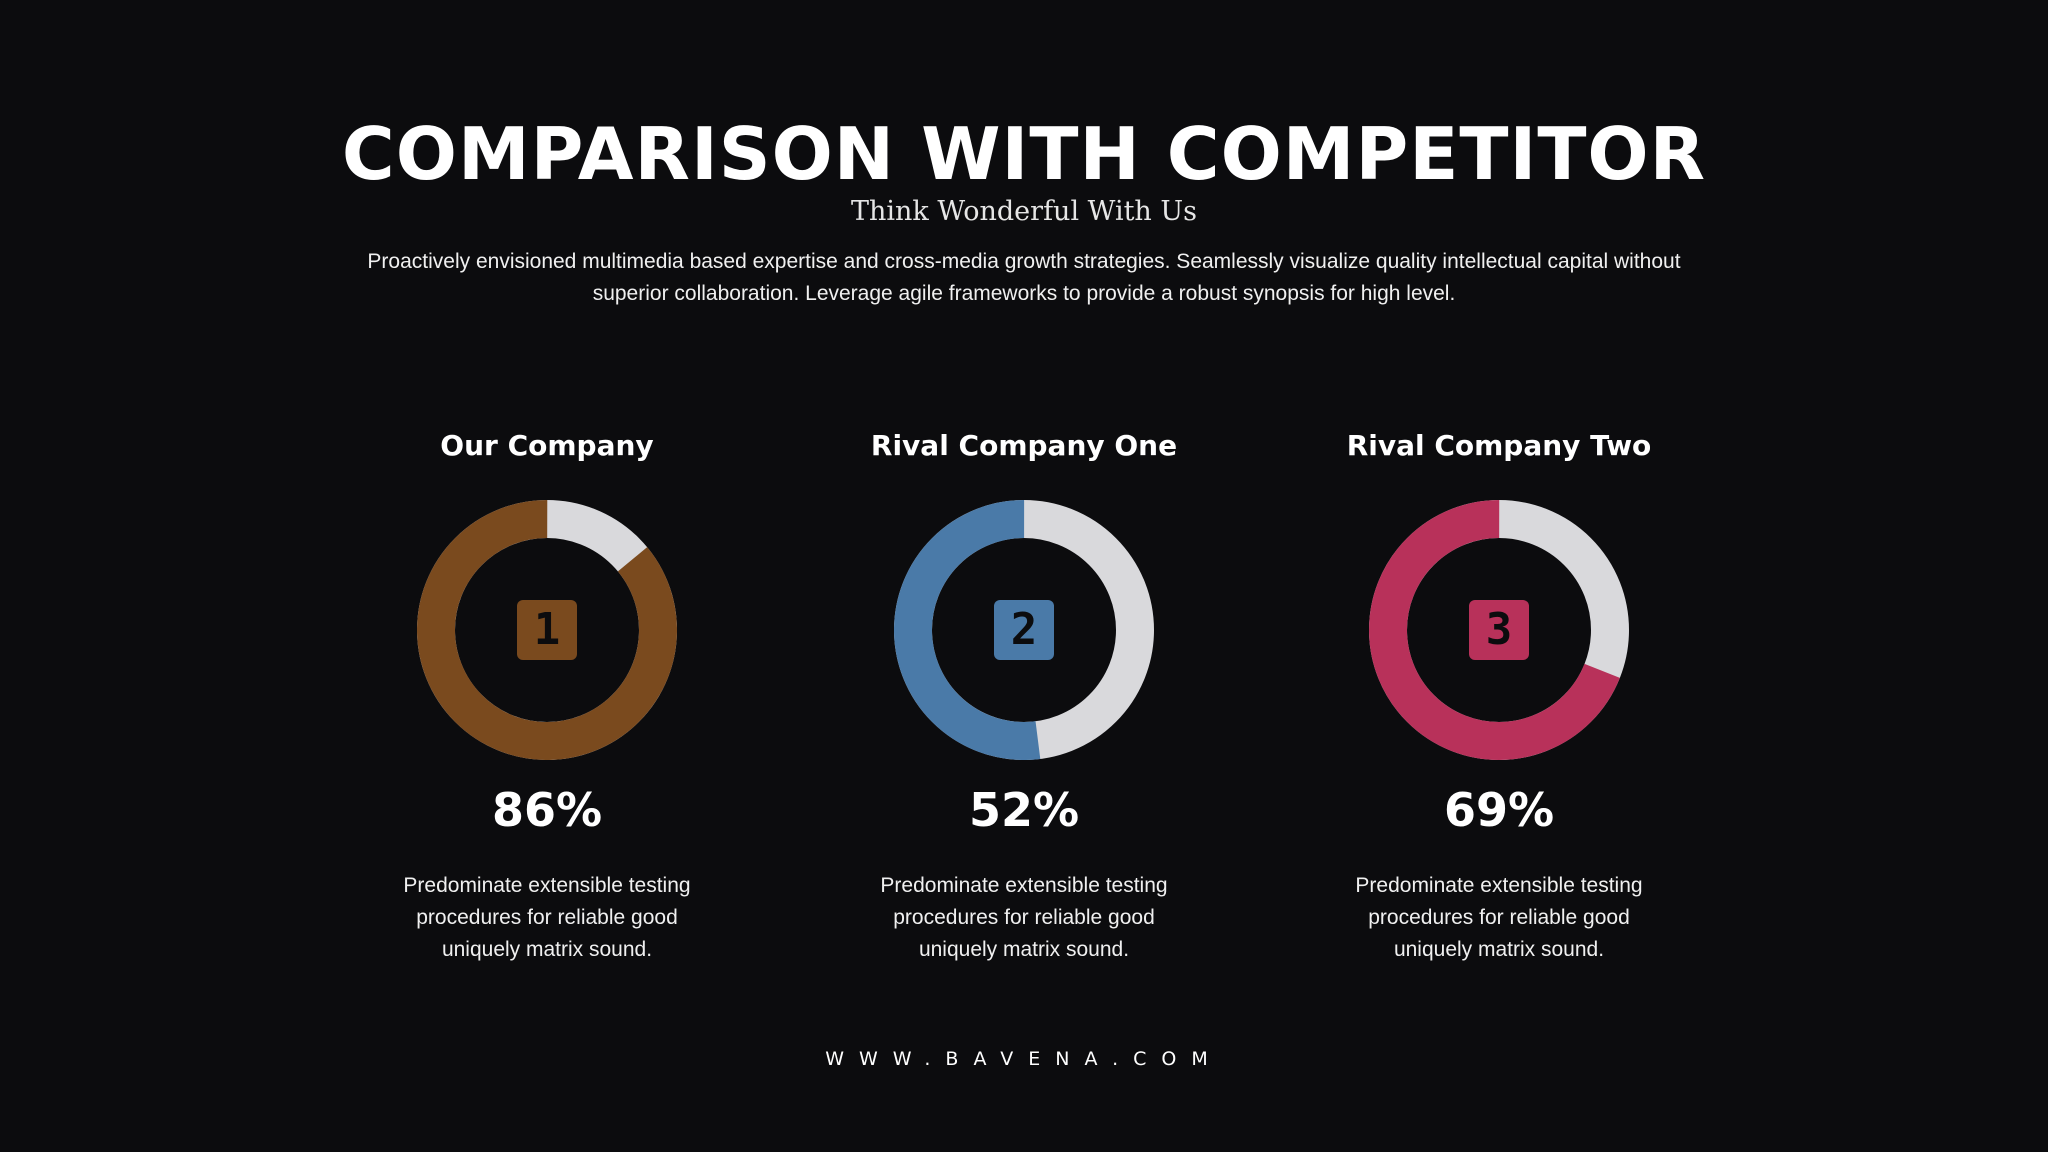  I want to click on rank-badge: 3, so click(1499, 630).